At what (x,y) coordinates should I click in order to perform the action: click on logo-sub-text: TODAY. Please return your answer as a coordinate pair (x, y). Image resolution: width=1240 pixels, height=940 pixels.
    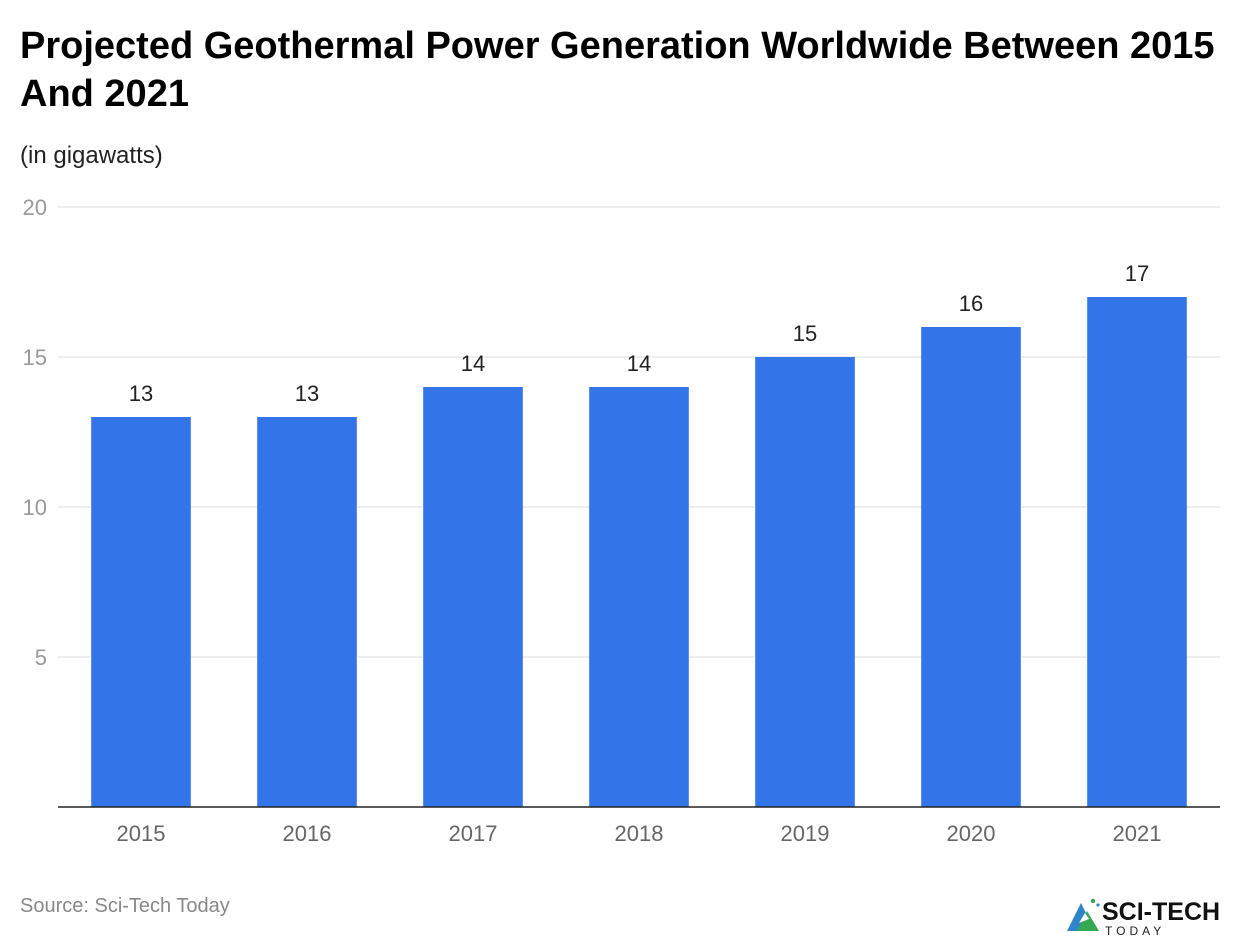
    Looking at the image, I should click on (1135, 930).